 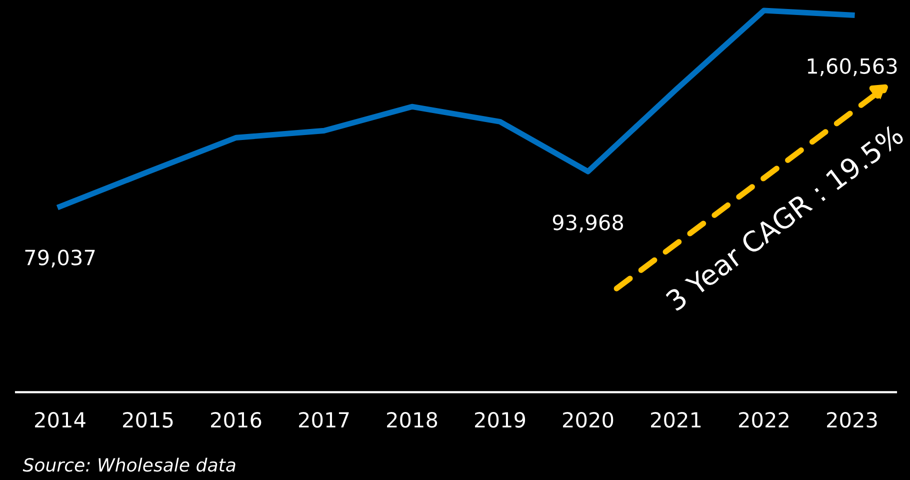 What do you see at coordinates (588, 420) in the screenshot?
I see `x-tick-label: 2020` at bounding box center [588, 420].